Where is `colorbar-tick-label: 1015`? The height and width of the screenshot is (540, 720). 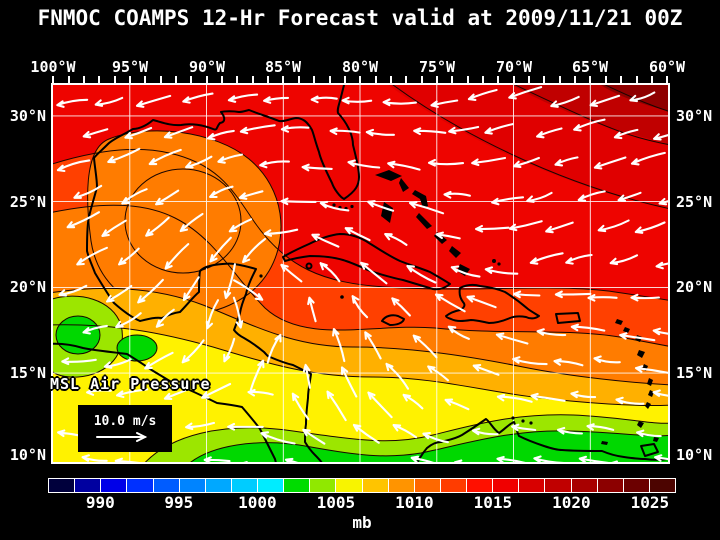
colorbar-tick-label: 1015 is located at coordinates (493, 502).